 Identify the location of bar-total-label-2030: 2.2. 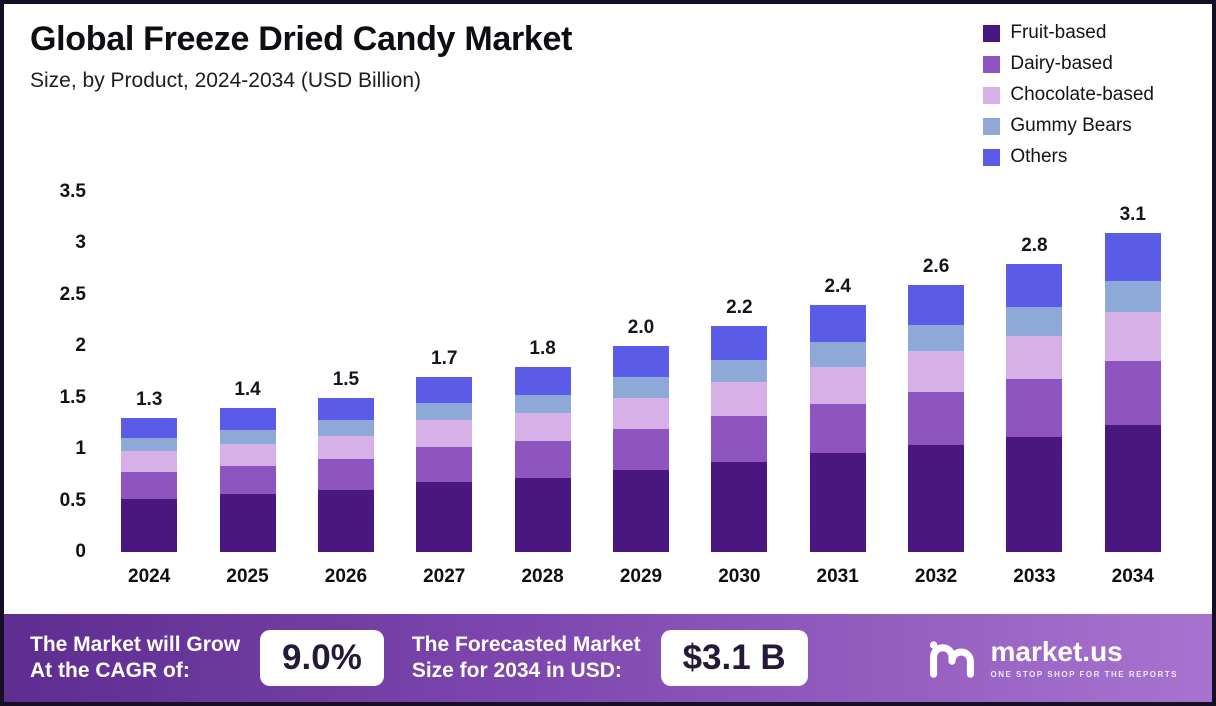
(739, 307).